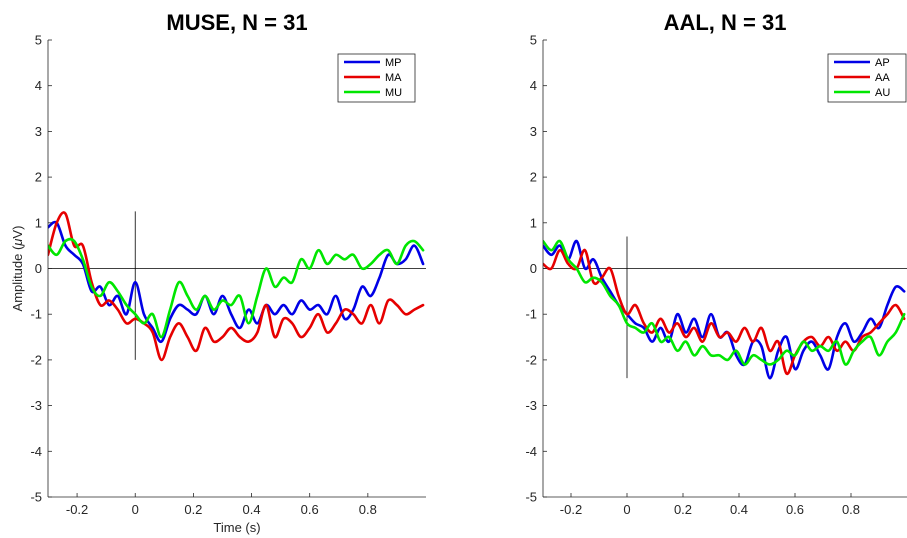 The height and width of the screenshot is (538, 907). I want to click on y-axis-label-unit: V), so click(17, 232).